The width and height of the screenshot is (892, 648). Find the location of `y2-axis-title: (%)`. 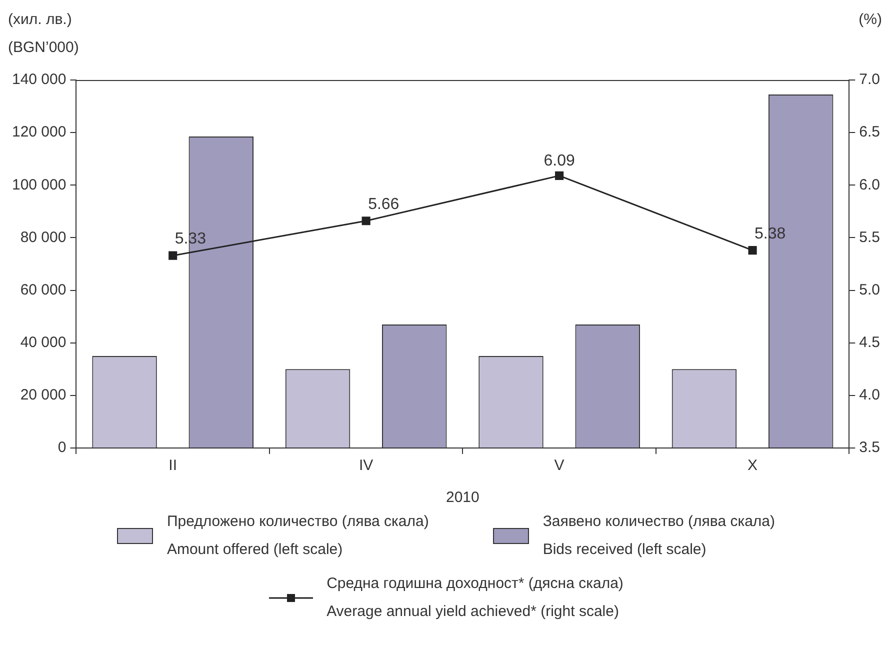

y2-axis-title: (%) is located at coordinates (870, 19).